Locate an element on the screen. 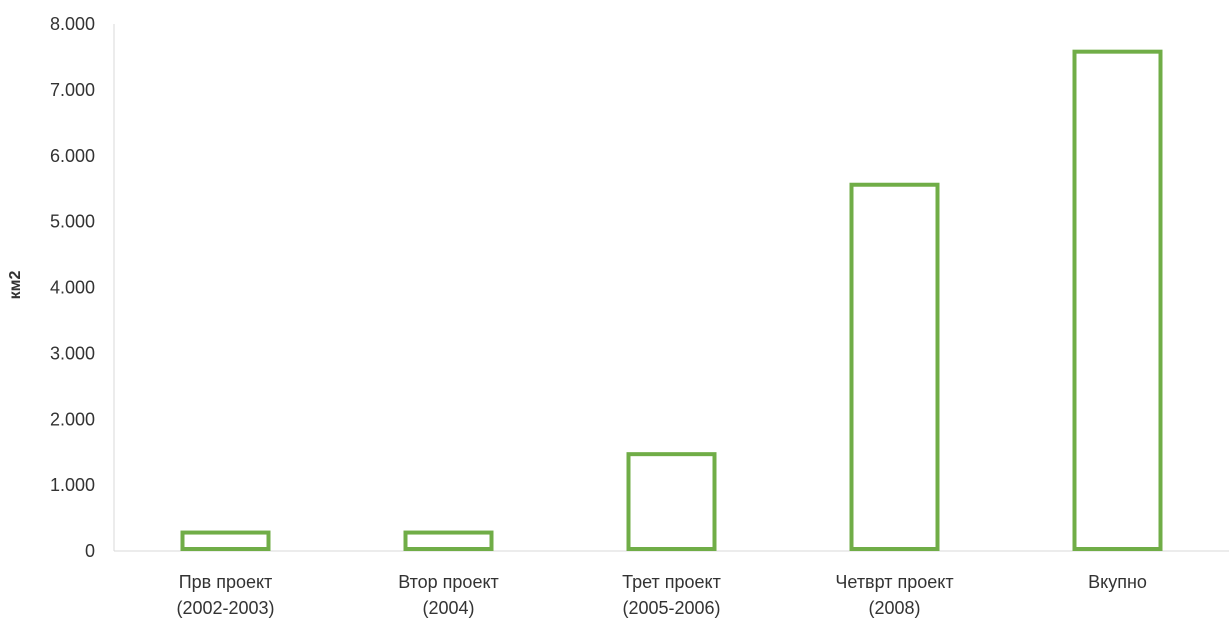 The height and width of the screenshot is (621, 1229). y-tick-label: 4.000 is located at coordinates (72, 288).